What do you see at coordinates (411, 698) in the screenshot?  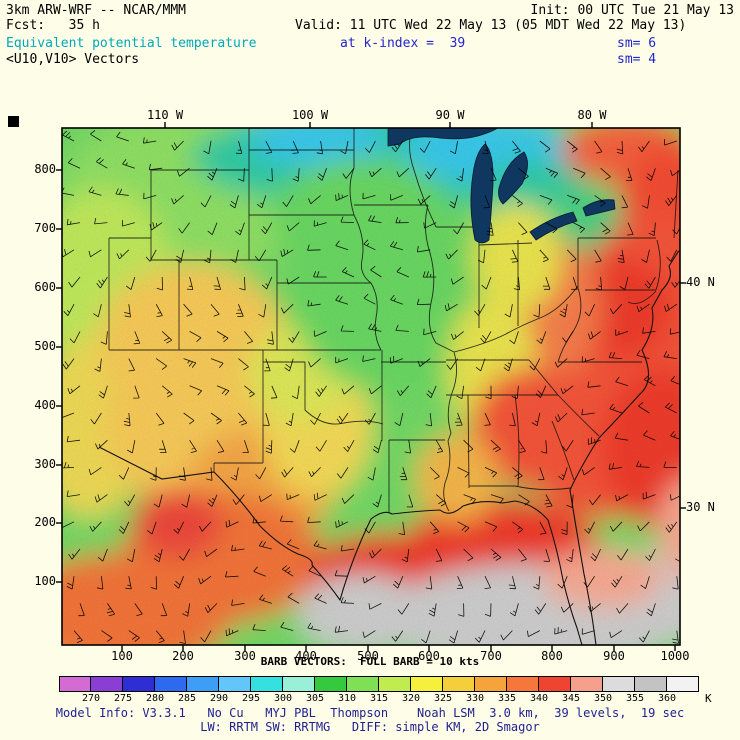 I see `colorbar-label: 320` at bounding box center [411, 698].